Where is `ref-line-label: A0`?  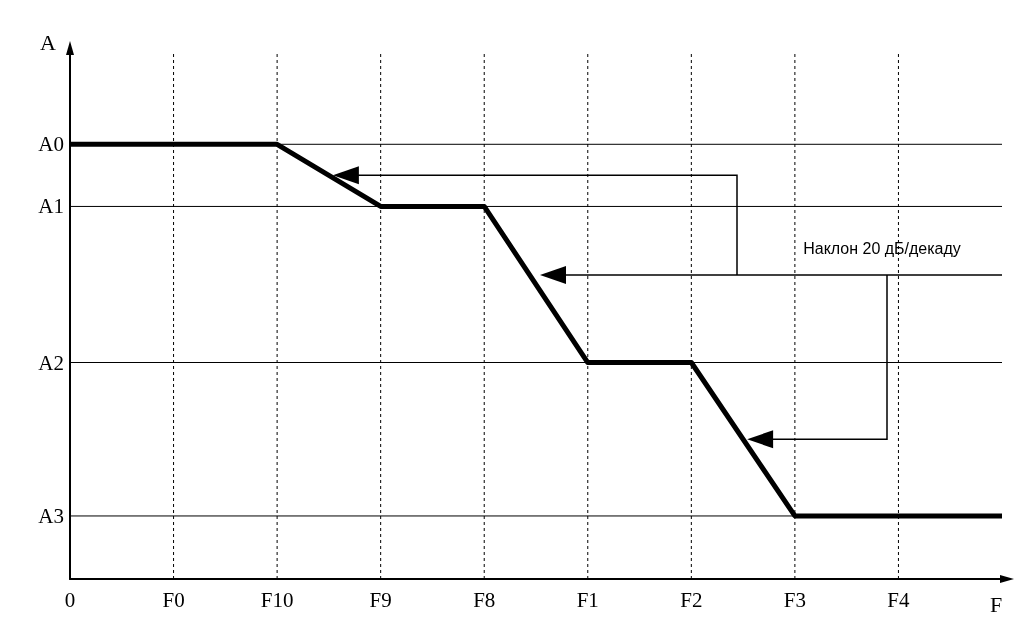
ref-line-label: A0 is located at coordinates (51, 144).